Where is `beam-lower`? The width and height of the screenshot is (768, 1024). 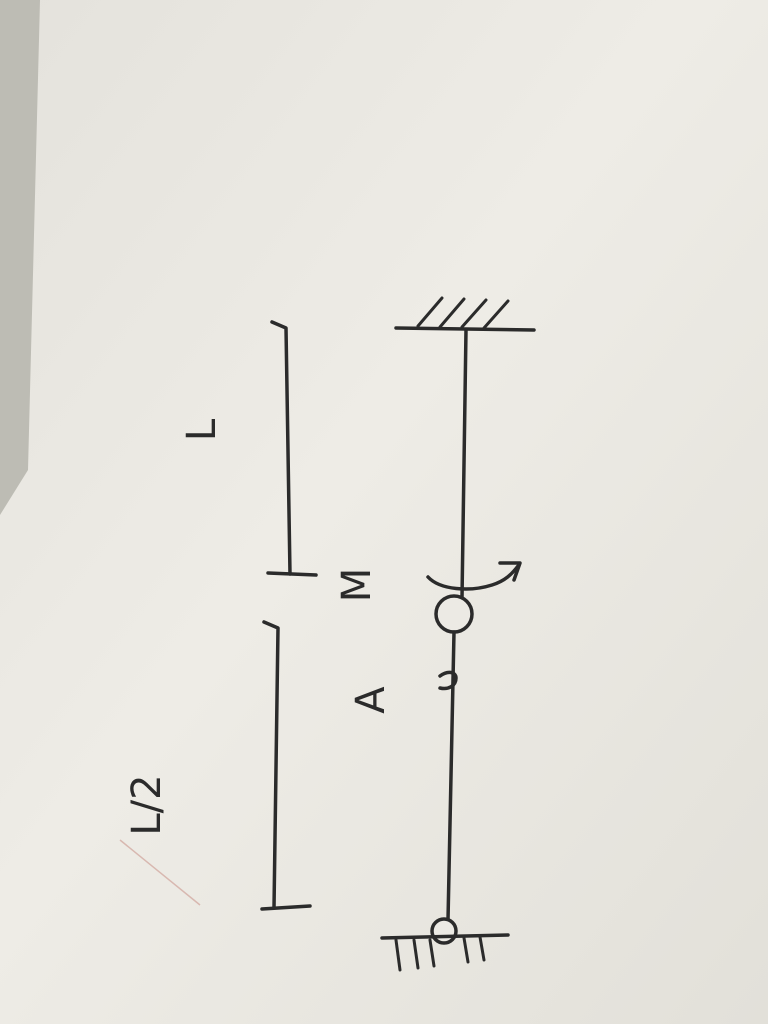
beam-lower is located at coordinates (451, 776).